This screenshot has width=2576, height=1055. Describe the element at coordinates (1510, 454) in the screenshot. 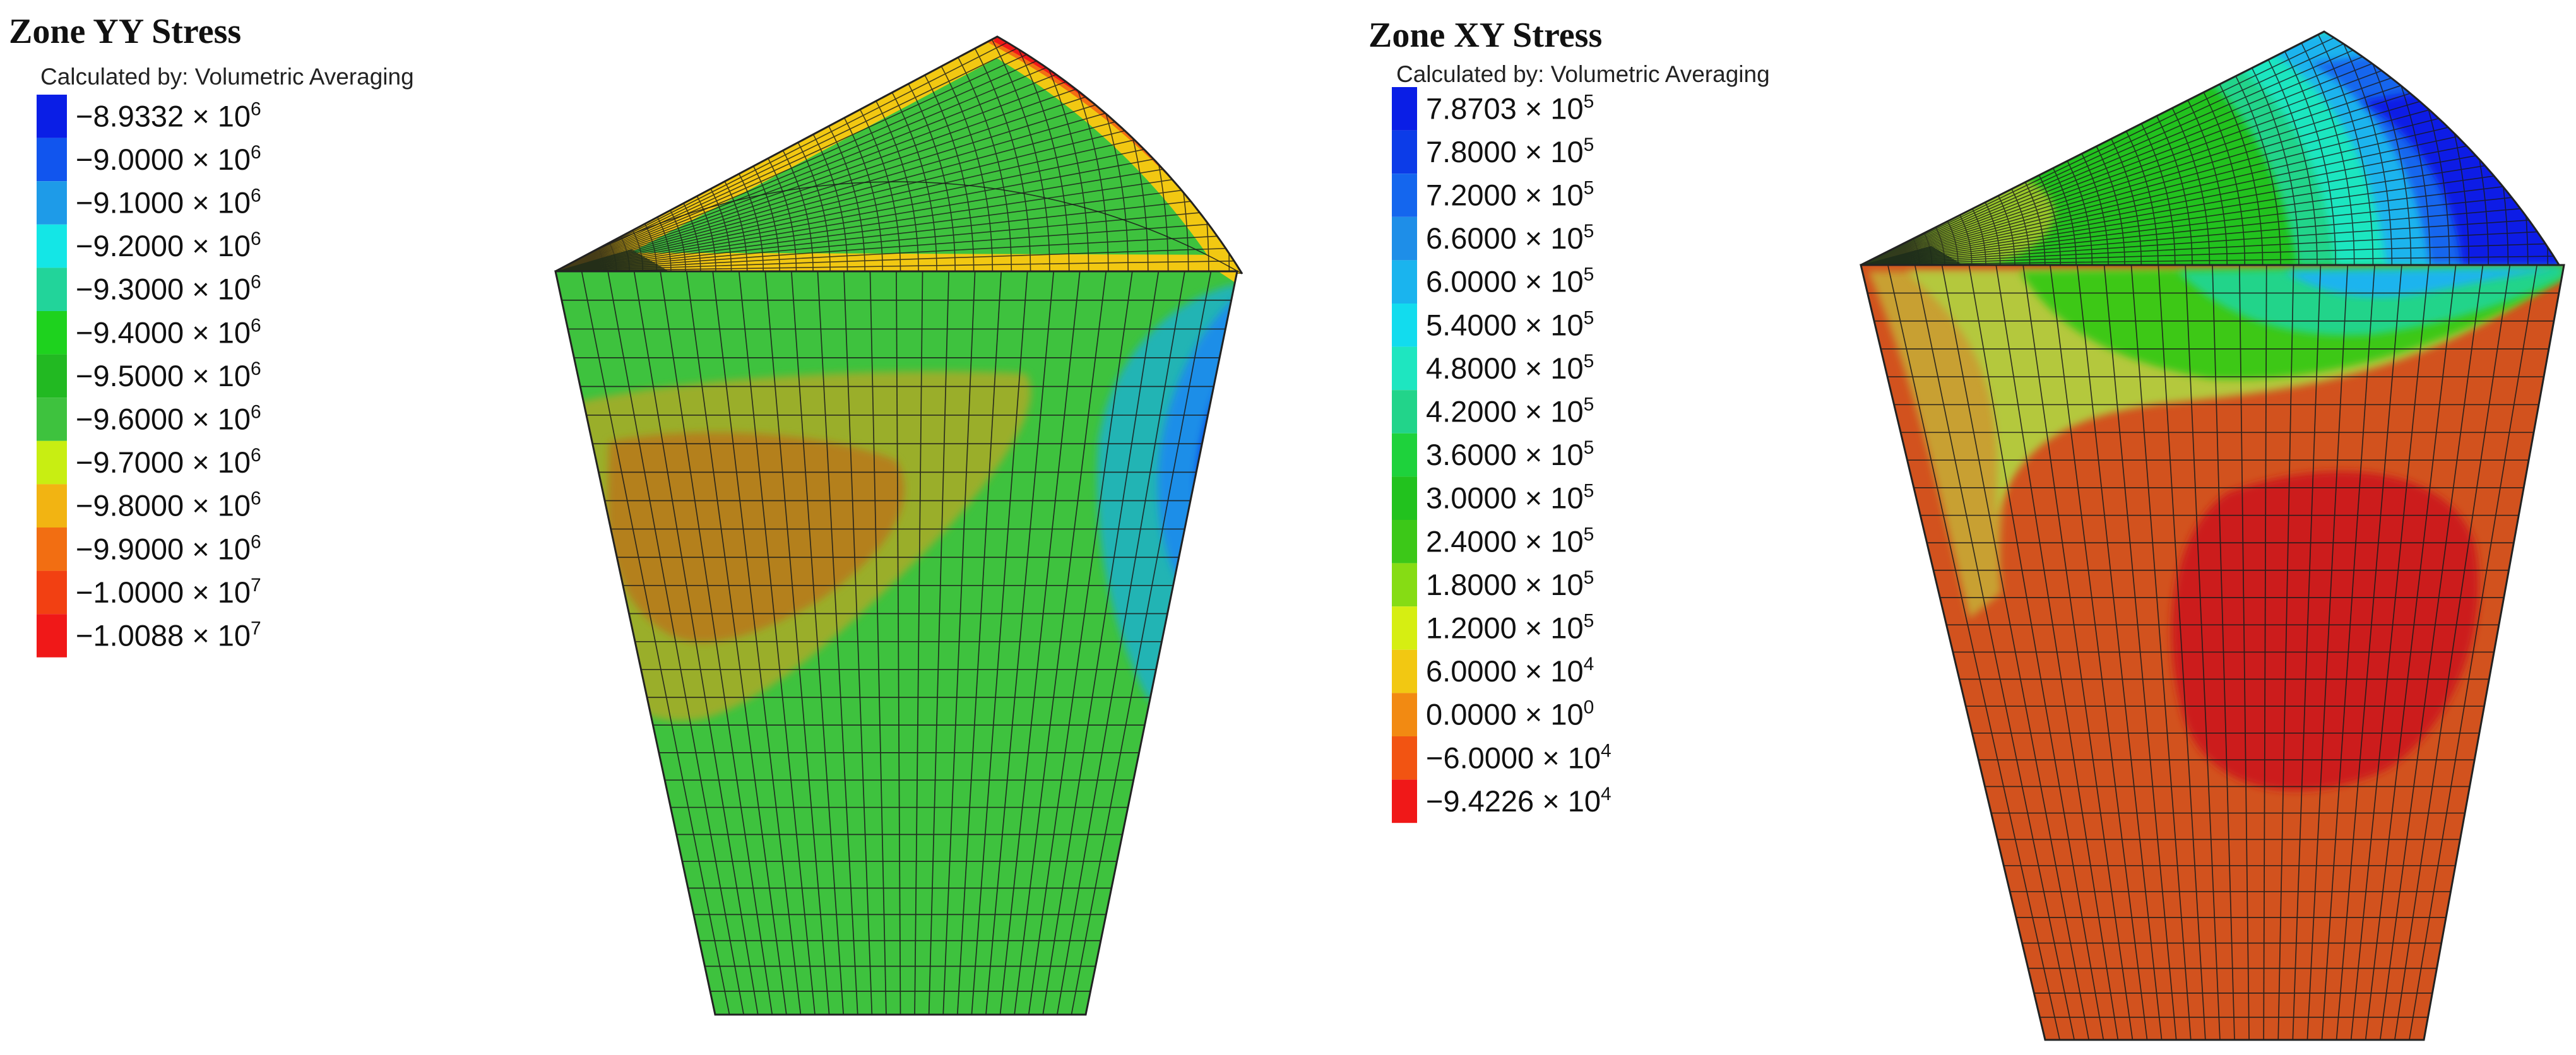

I see `legend-label: 3.6000 × 105` at that location.